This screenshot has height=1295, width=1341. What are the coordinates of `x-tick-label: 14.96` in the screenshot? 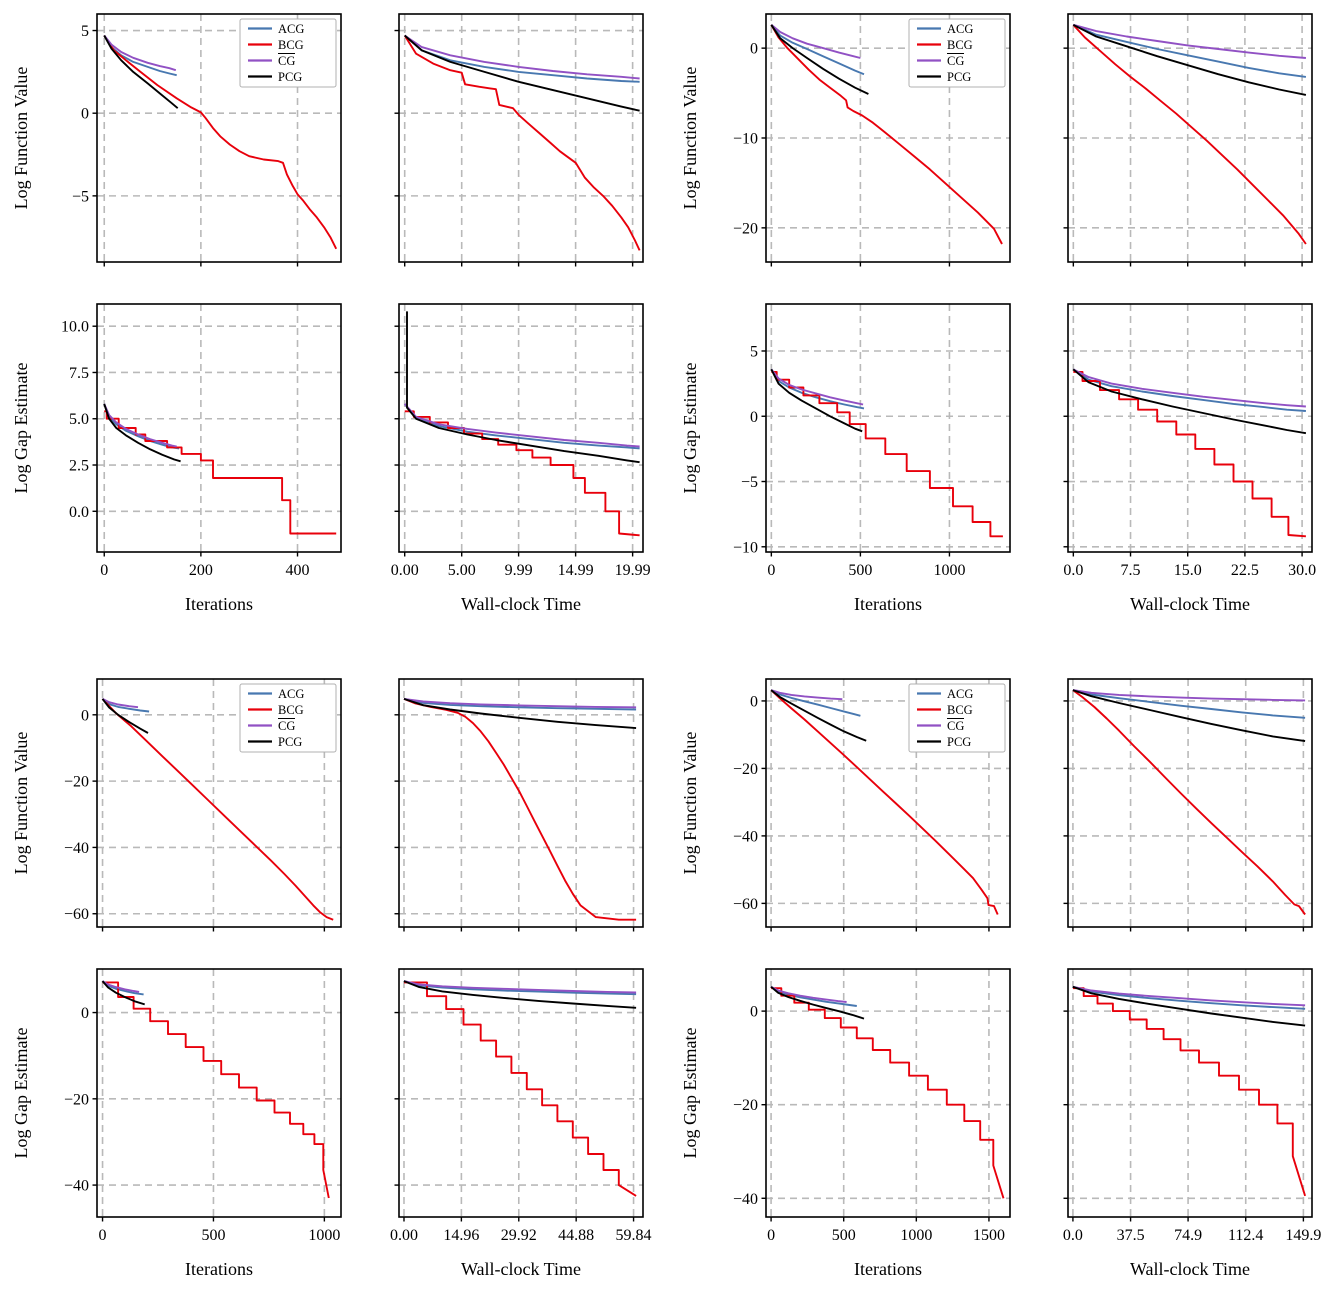 It's located at (461, 1235).